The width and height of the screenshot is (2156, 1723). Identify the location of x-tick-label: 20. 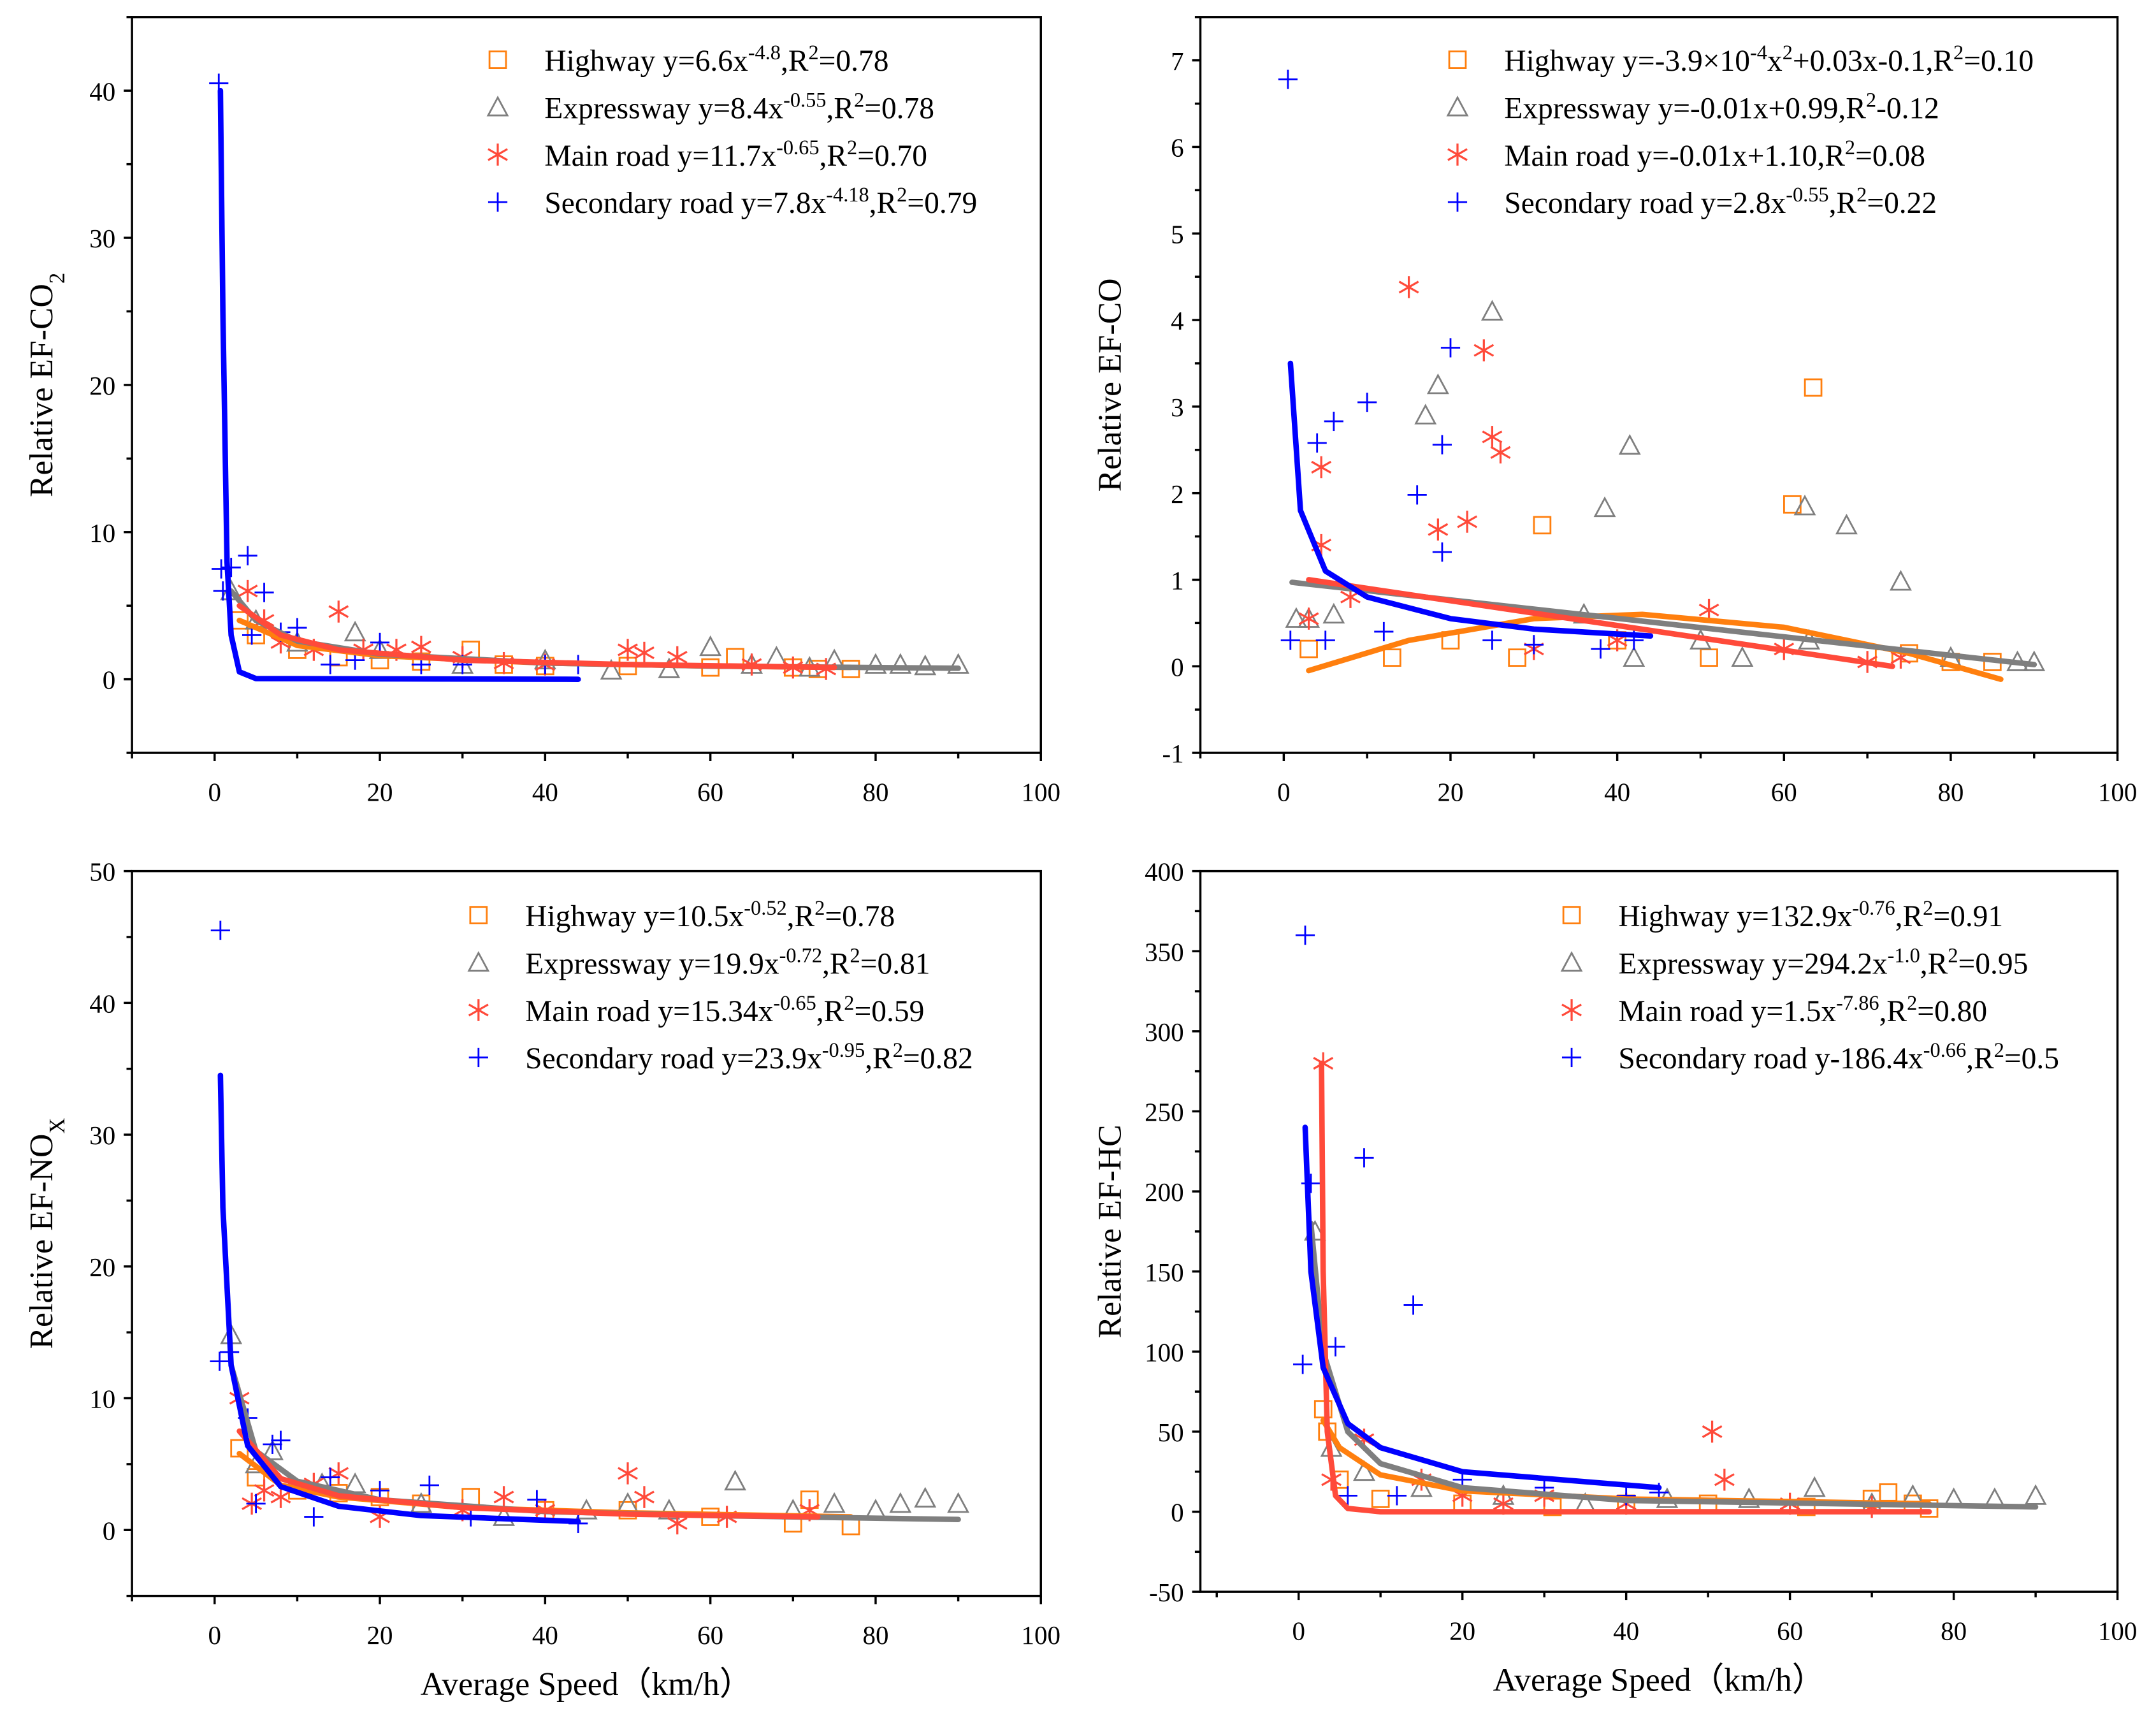
(380, 1635).